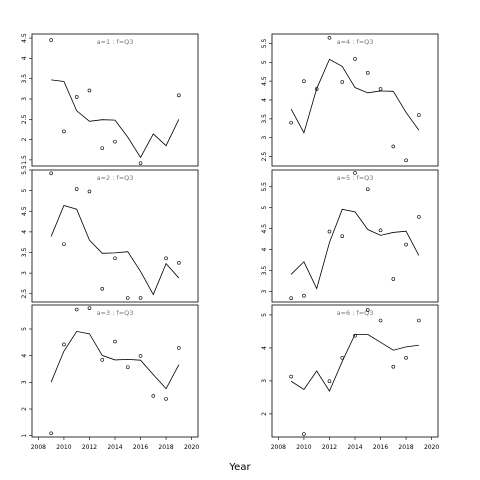 The width and height of the screenshot is (480, 480). What do you see at coordinates (355, 313) in the screenshot?
I see `panel-title: a=6 : f=Q3` at bounding box center [355, 313].